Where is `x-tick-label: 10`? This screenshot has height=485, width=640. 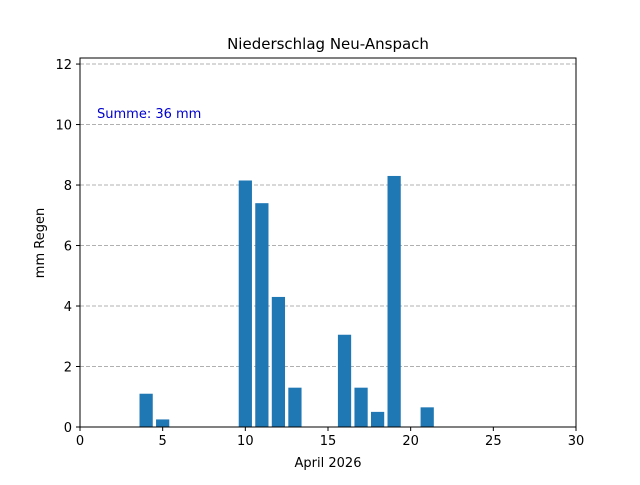
x-tick-label: 10 is located at coordinates (245, 441).